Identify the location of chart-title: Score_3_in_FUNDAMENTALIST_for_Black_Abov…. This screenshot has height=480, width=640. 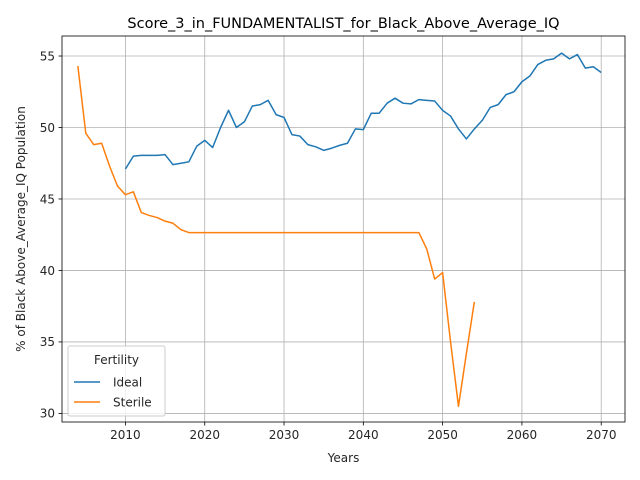
(343, 24).